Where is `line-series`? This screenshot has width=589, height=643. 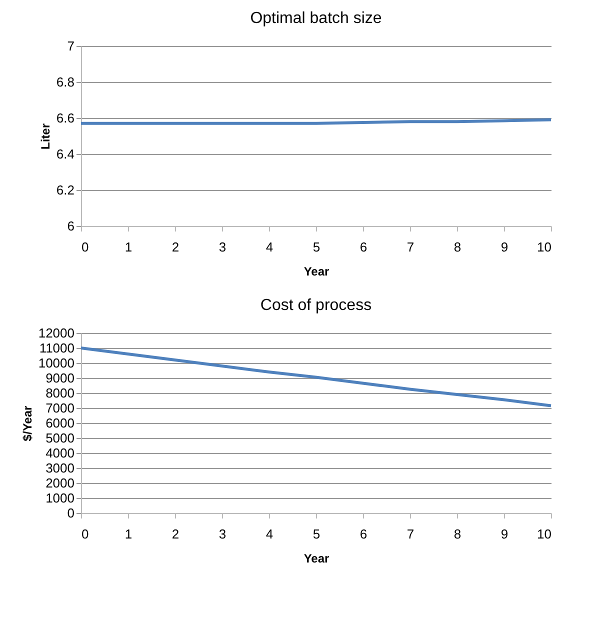
line-series is located at coordinates (316, 377).